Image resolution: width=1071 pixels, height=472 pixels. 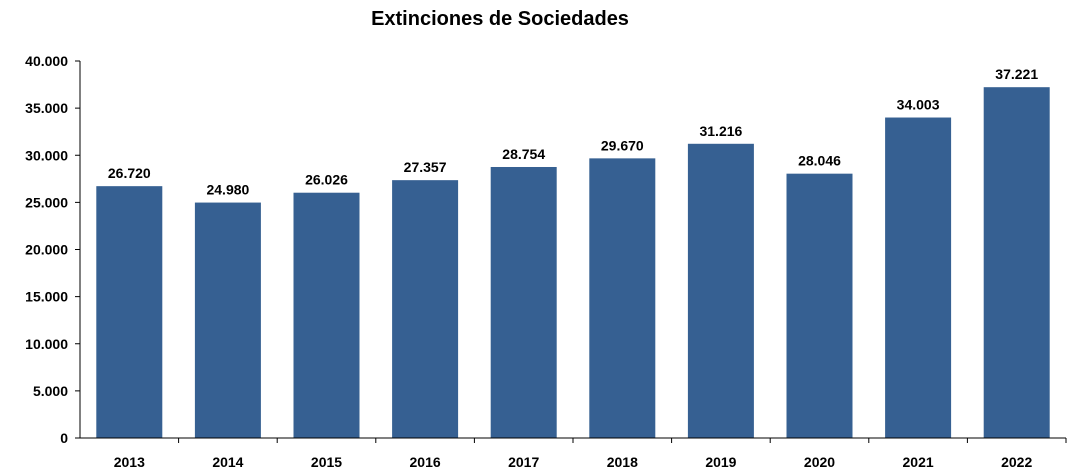 What do you see at coordinates (622, 145) in the screenshot?
I see `bar-value-label: 29.670` at bounding box center [622, 145].